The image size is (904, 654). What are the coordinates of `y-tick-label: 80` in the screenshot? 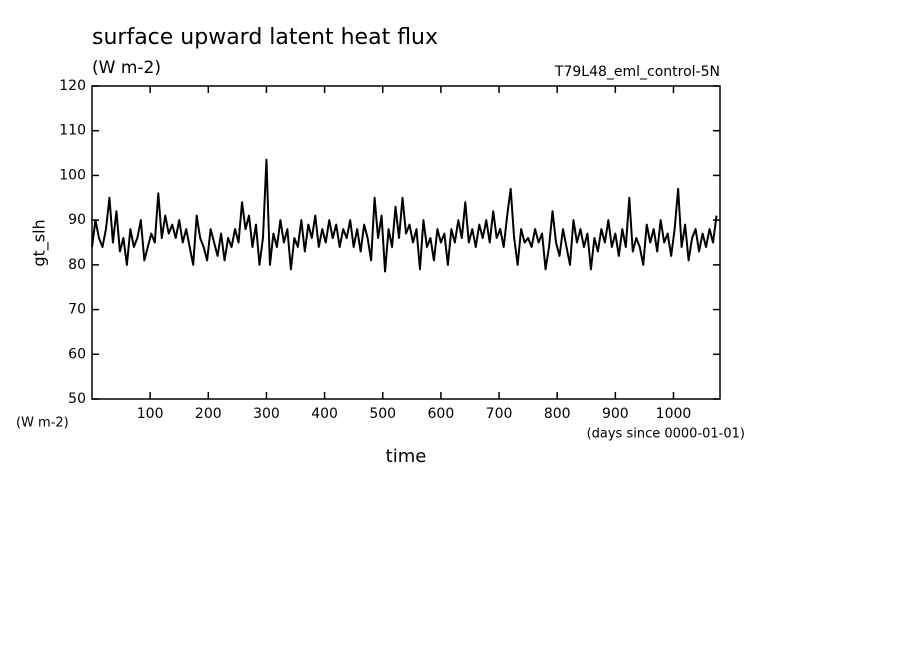 It's located at (77, 265).